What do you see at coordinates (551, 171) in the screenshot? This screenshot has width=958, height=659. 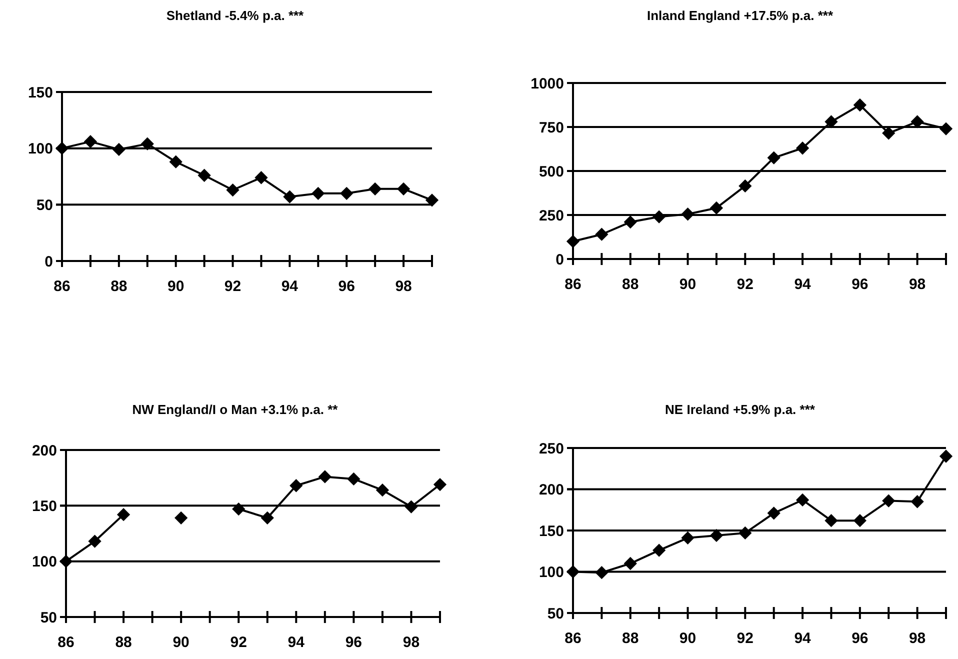 I see `y-tick-label: 500` at bounding box center [551, 171].